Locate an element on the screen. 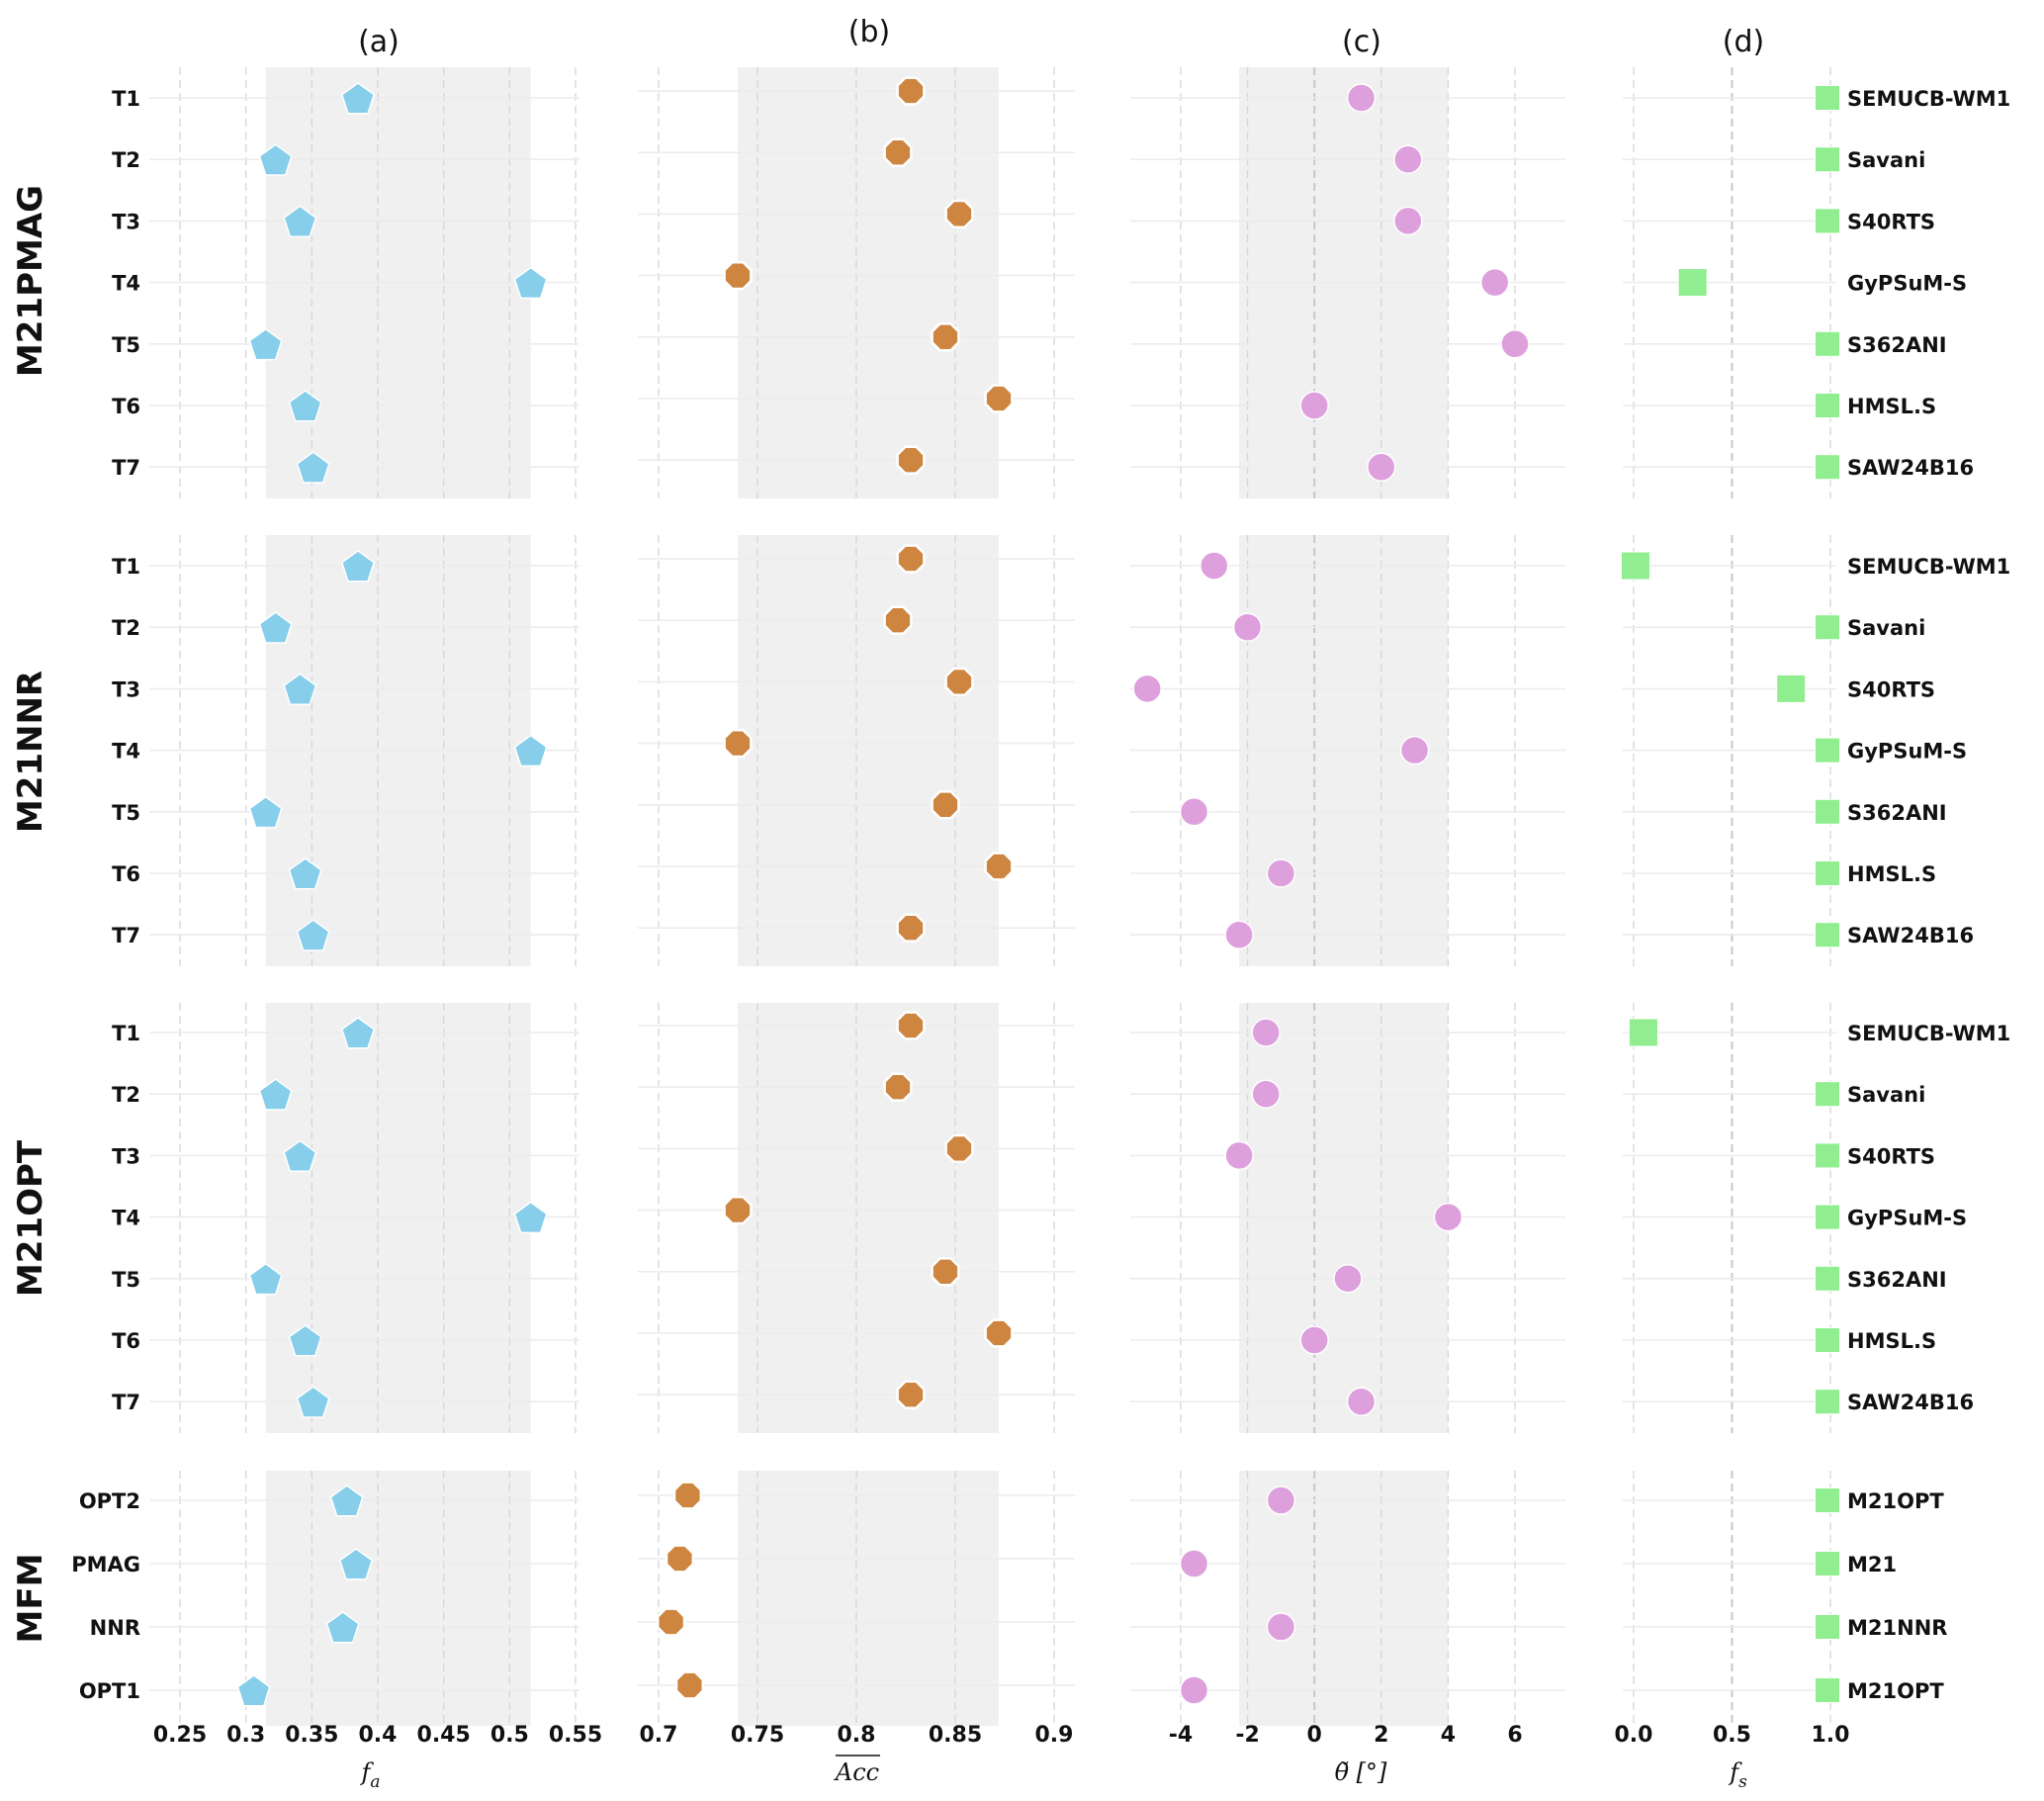 This screenshot has height=1801, width=2044. panel-title-c: (c) is located at coordinates (1361, 42).